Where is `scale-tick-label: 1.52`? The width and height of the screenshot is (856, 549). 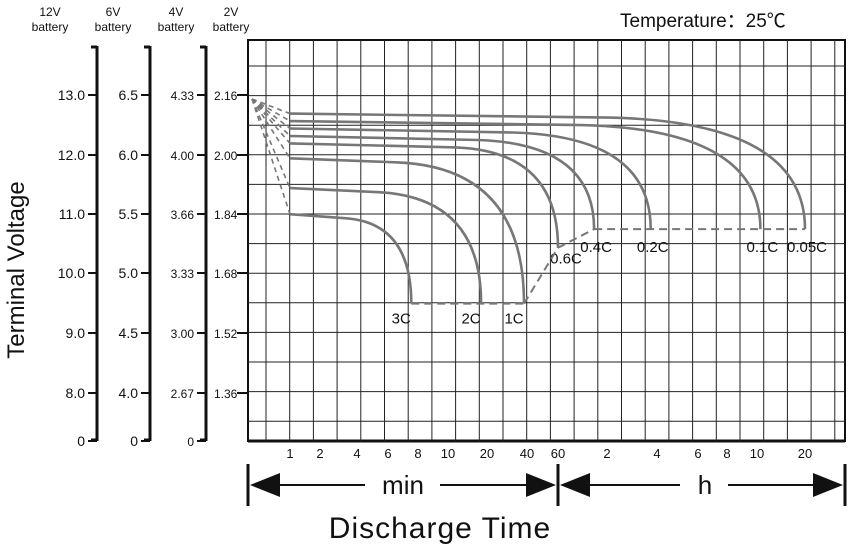 scale-tick-label: 1.52 is located at coordinates (226, 334).